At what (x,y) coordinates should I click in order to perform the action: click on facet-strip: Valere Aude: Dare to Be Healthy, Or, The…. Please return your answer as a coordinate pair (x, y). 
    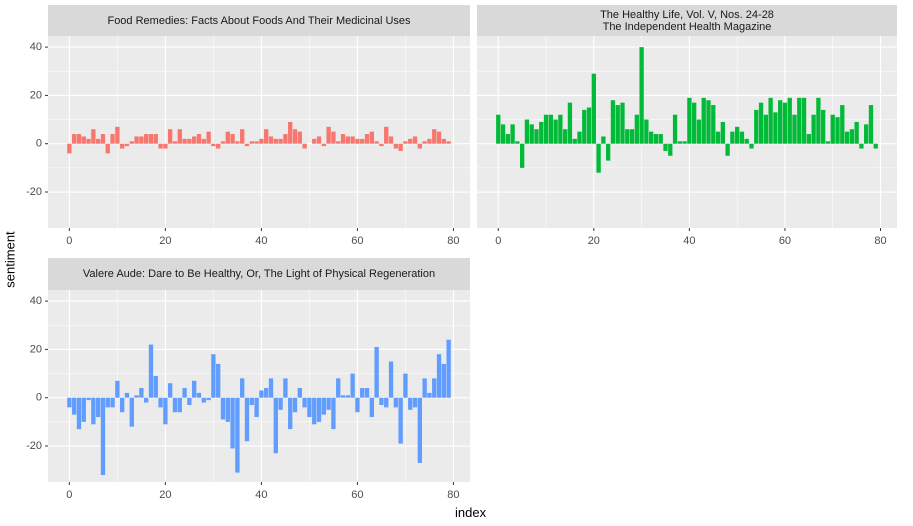
    Looking at the image, I should click on (259, 274).